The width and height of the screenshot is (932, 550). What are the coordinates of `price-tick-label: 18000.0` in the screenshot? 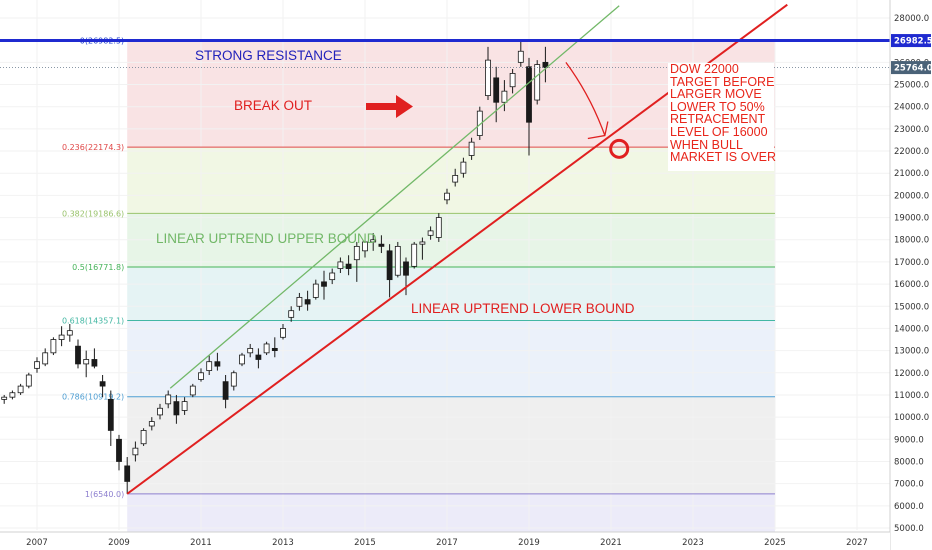 It's located at (911, 241).